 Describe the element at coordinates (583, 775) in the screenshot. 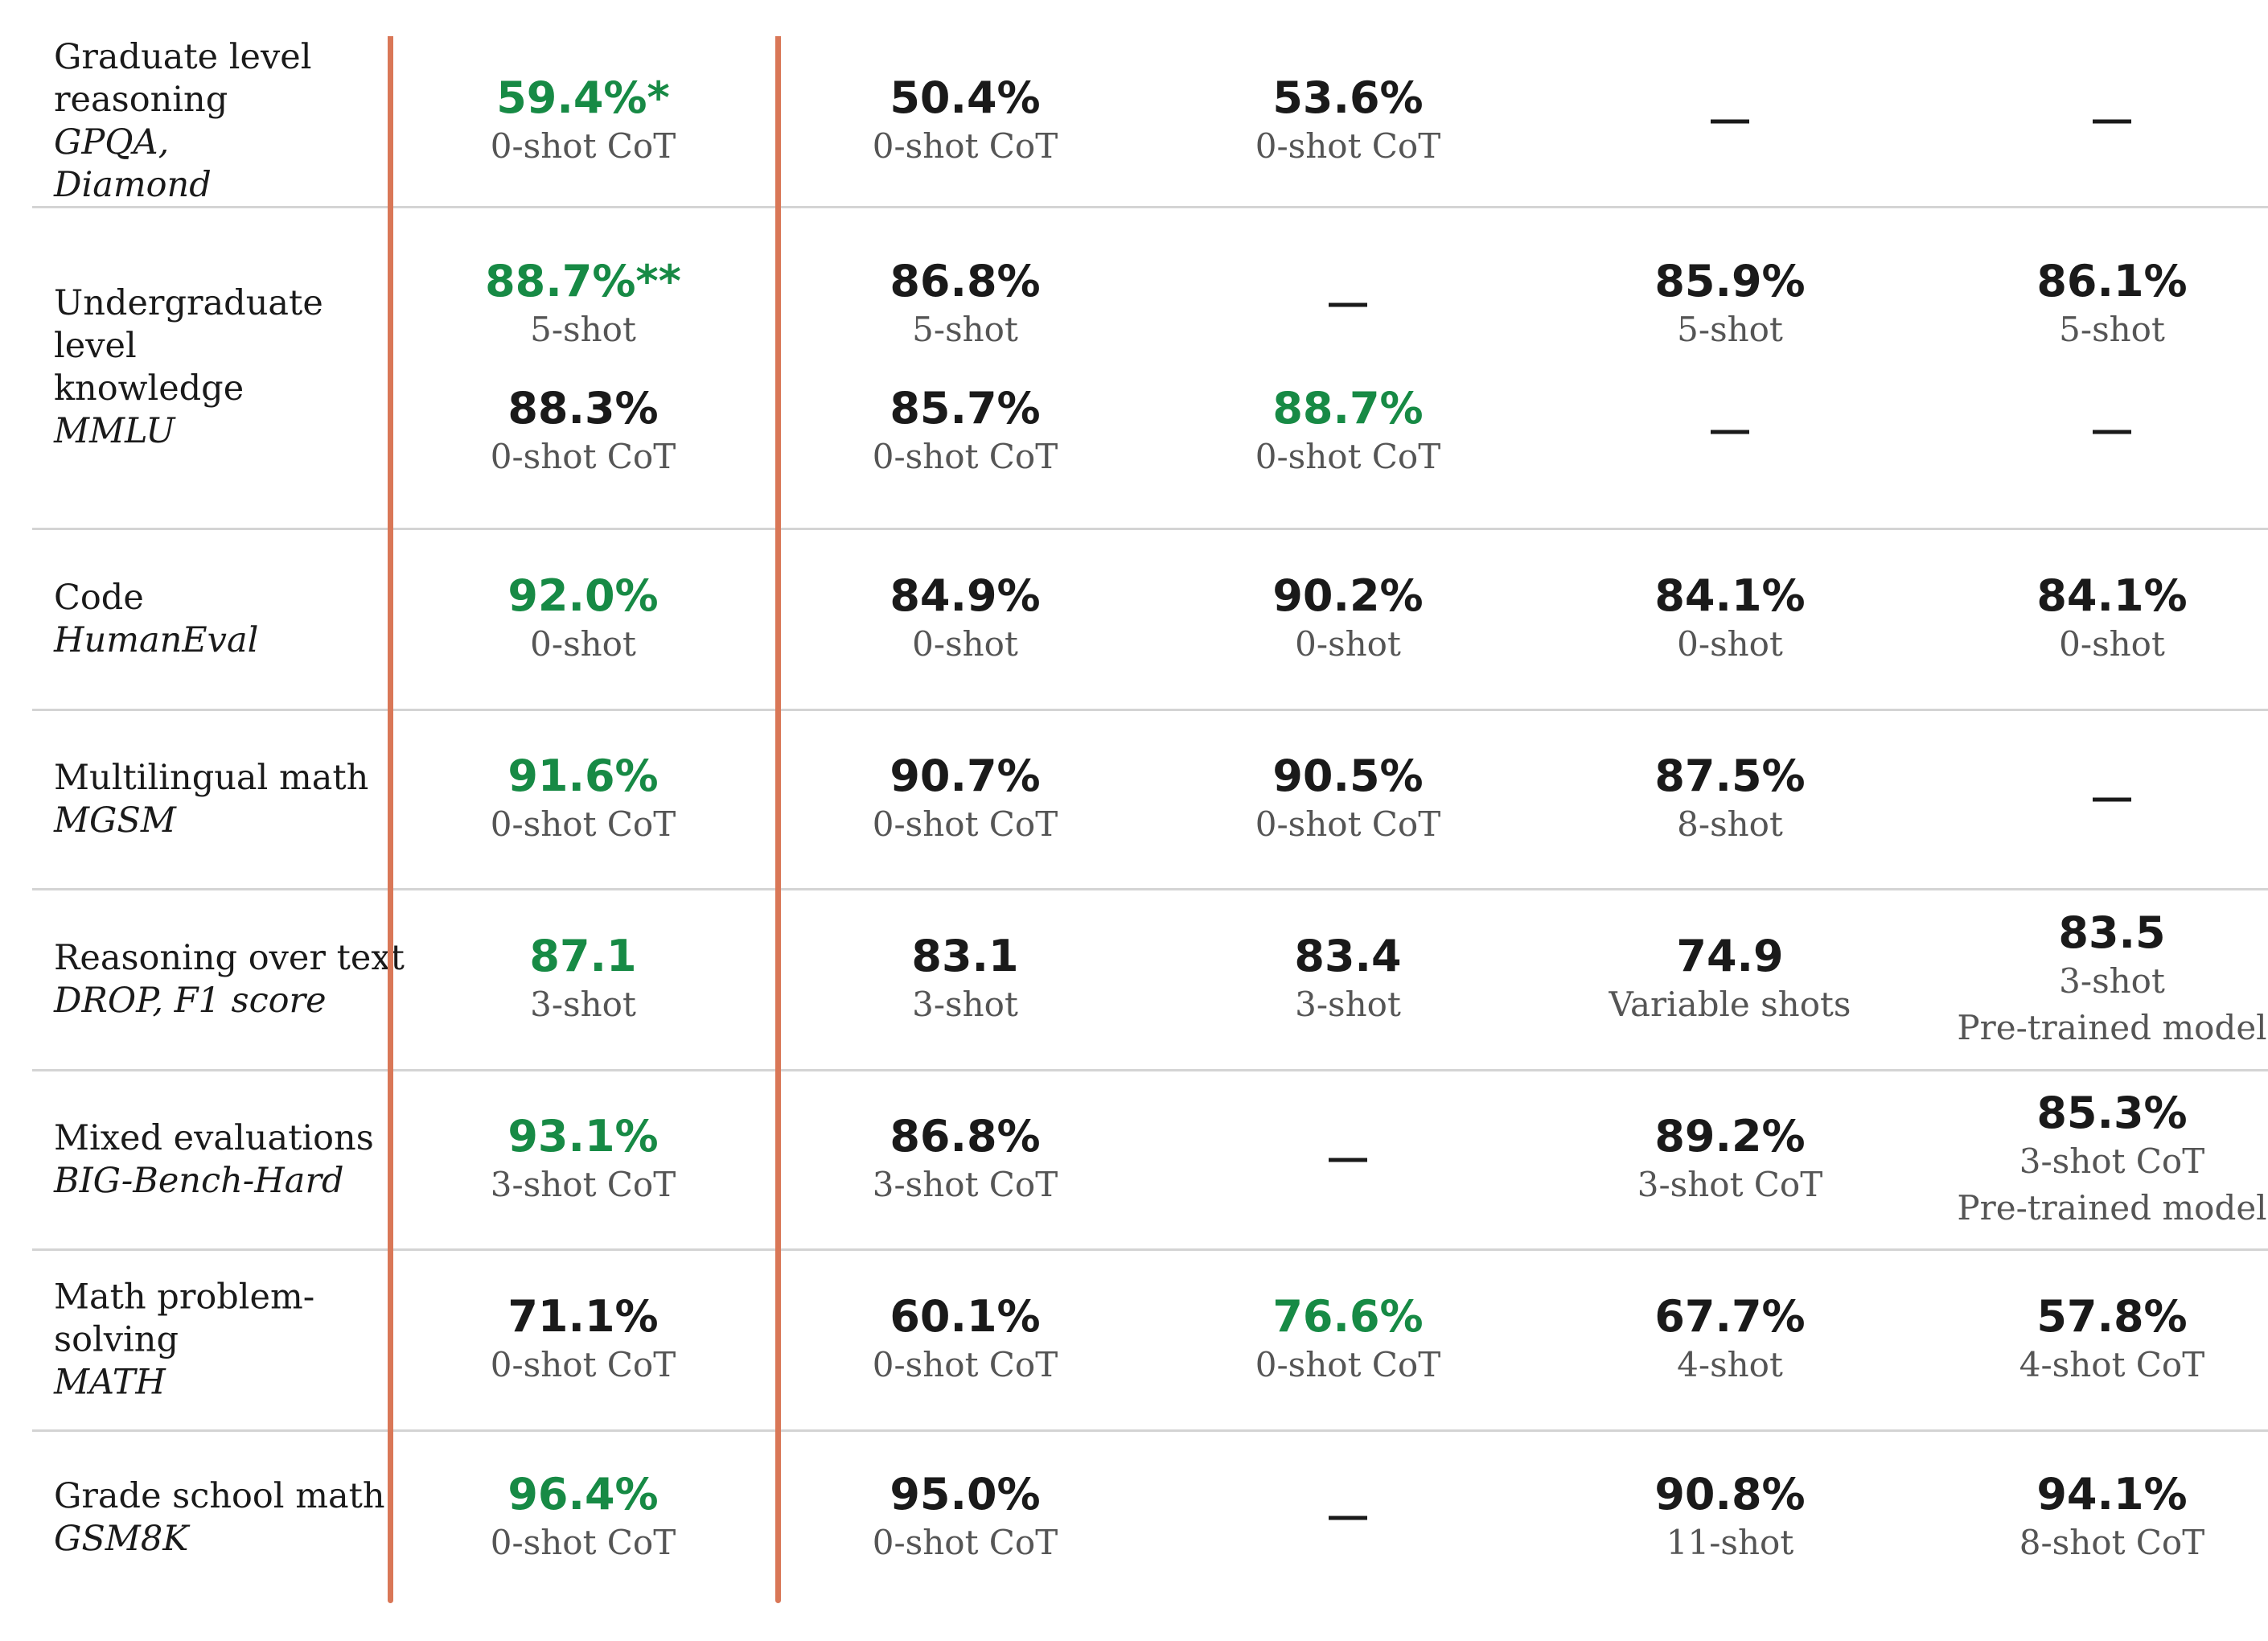

I see `score-value: 91.6%` at that location.